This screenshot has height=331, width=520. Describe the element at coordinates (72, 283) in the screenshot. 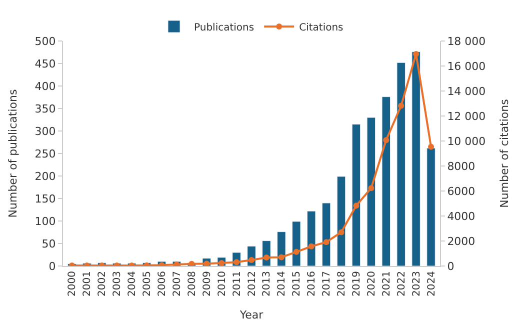

I see `x-tick-label: 2000` at that location.